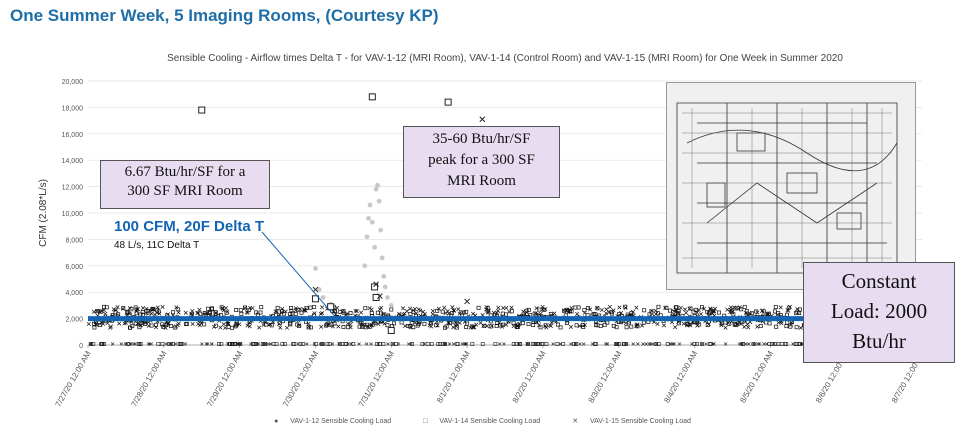 This screenshot has height=439, width=975. Describe the element at coordinates (315, 289) in the screenshot. I see `vav-1-15-point` at that location.